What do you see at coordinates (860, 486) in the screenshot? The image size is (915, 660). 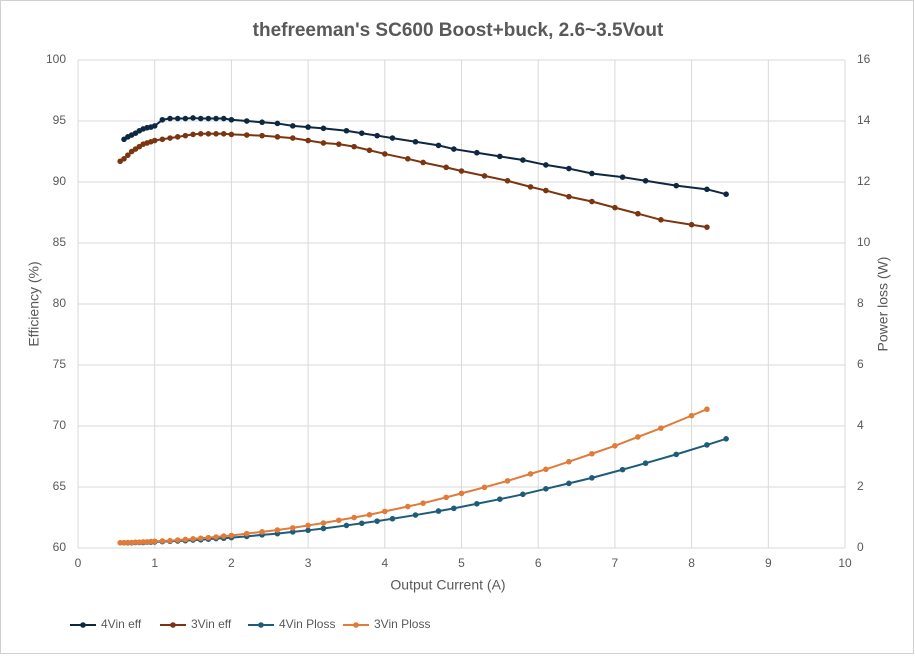 I see `y2-tick-label: 2` at bounding box center [860, 486].